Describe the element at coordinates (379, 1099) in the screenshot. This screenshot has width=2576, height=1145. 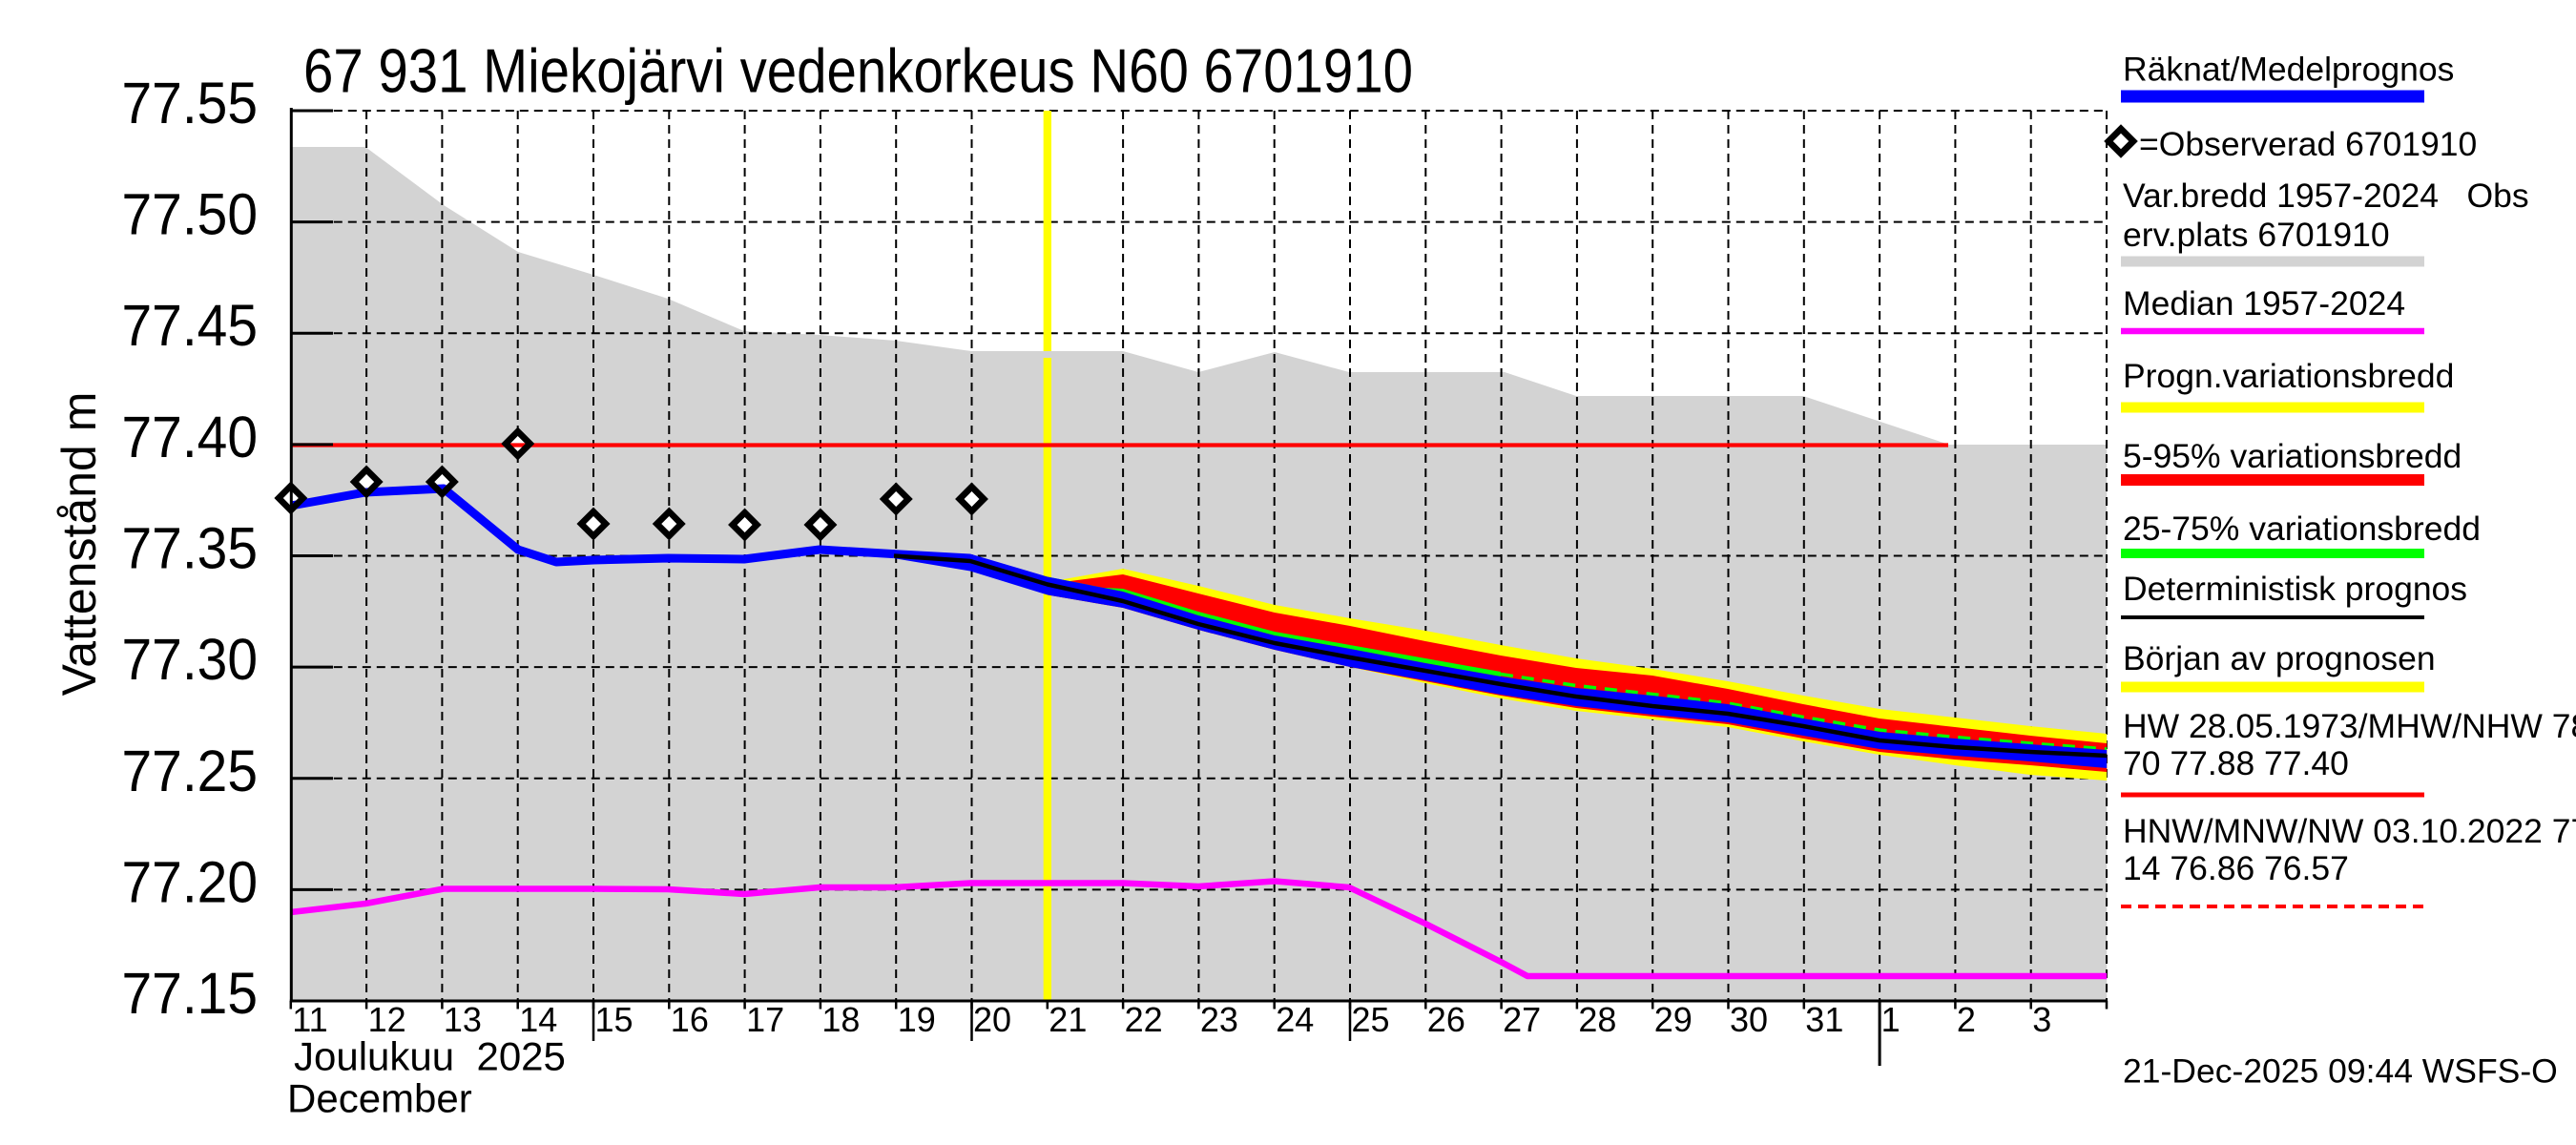
I see `svg-text: December` at that location.